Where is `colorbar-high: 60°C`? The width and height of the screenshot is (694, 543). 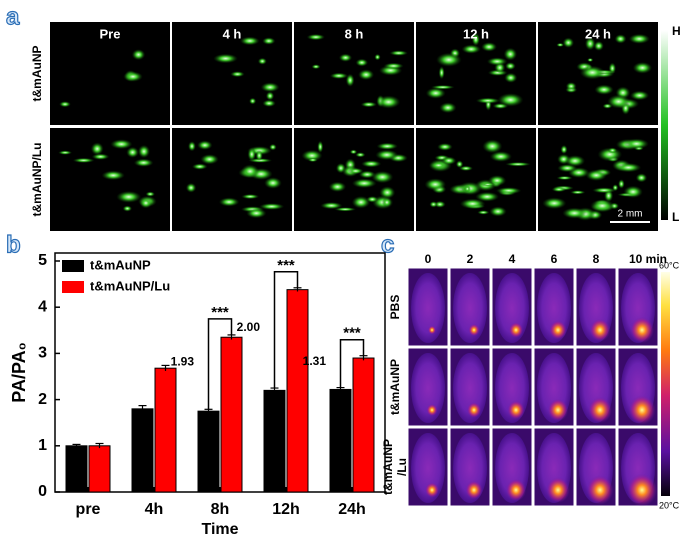 colorbar-high: 60°C is located at coordinates (669, 265).